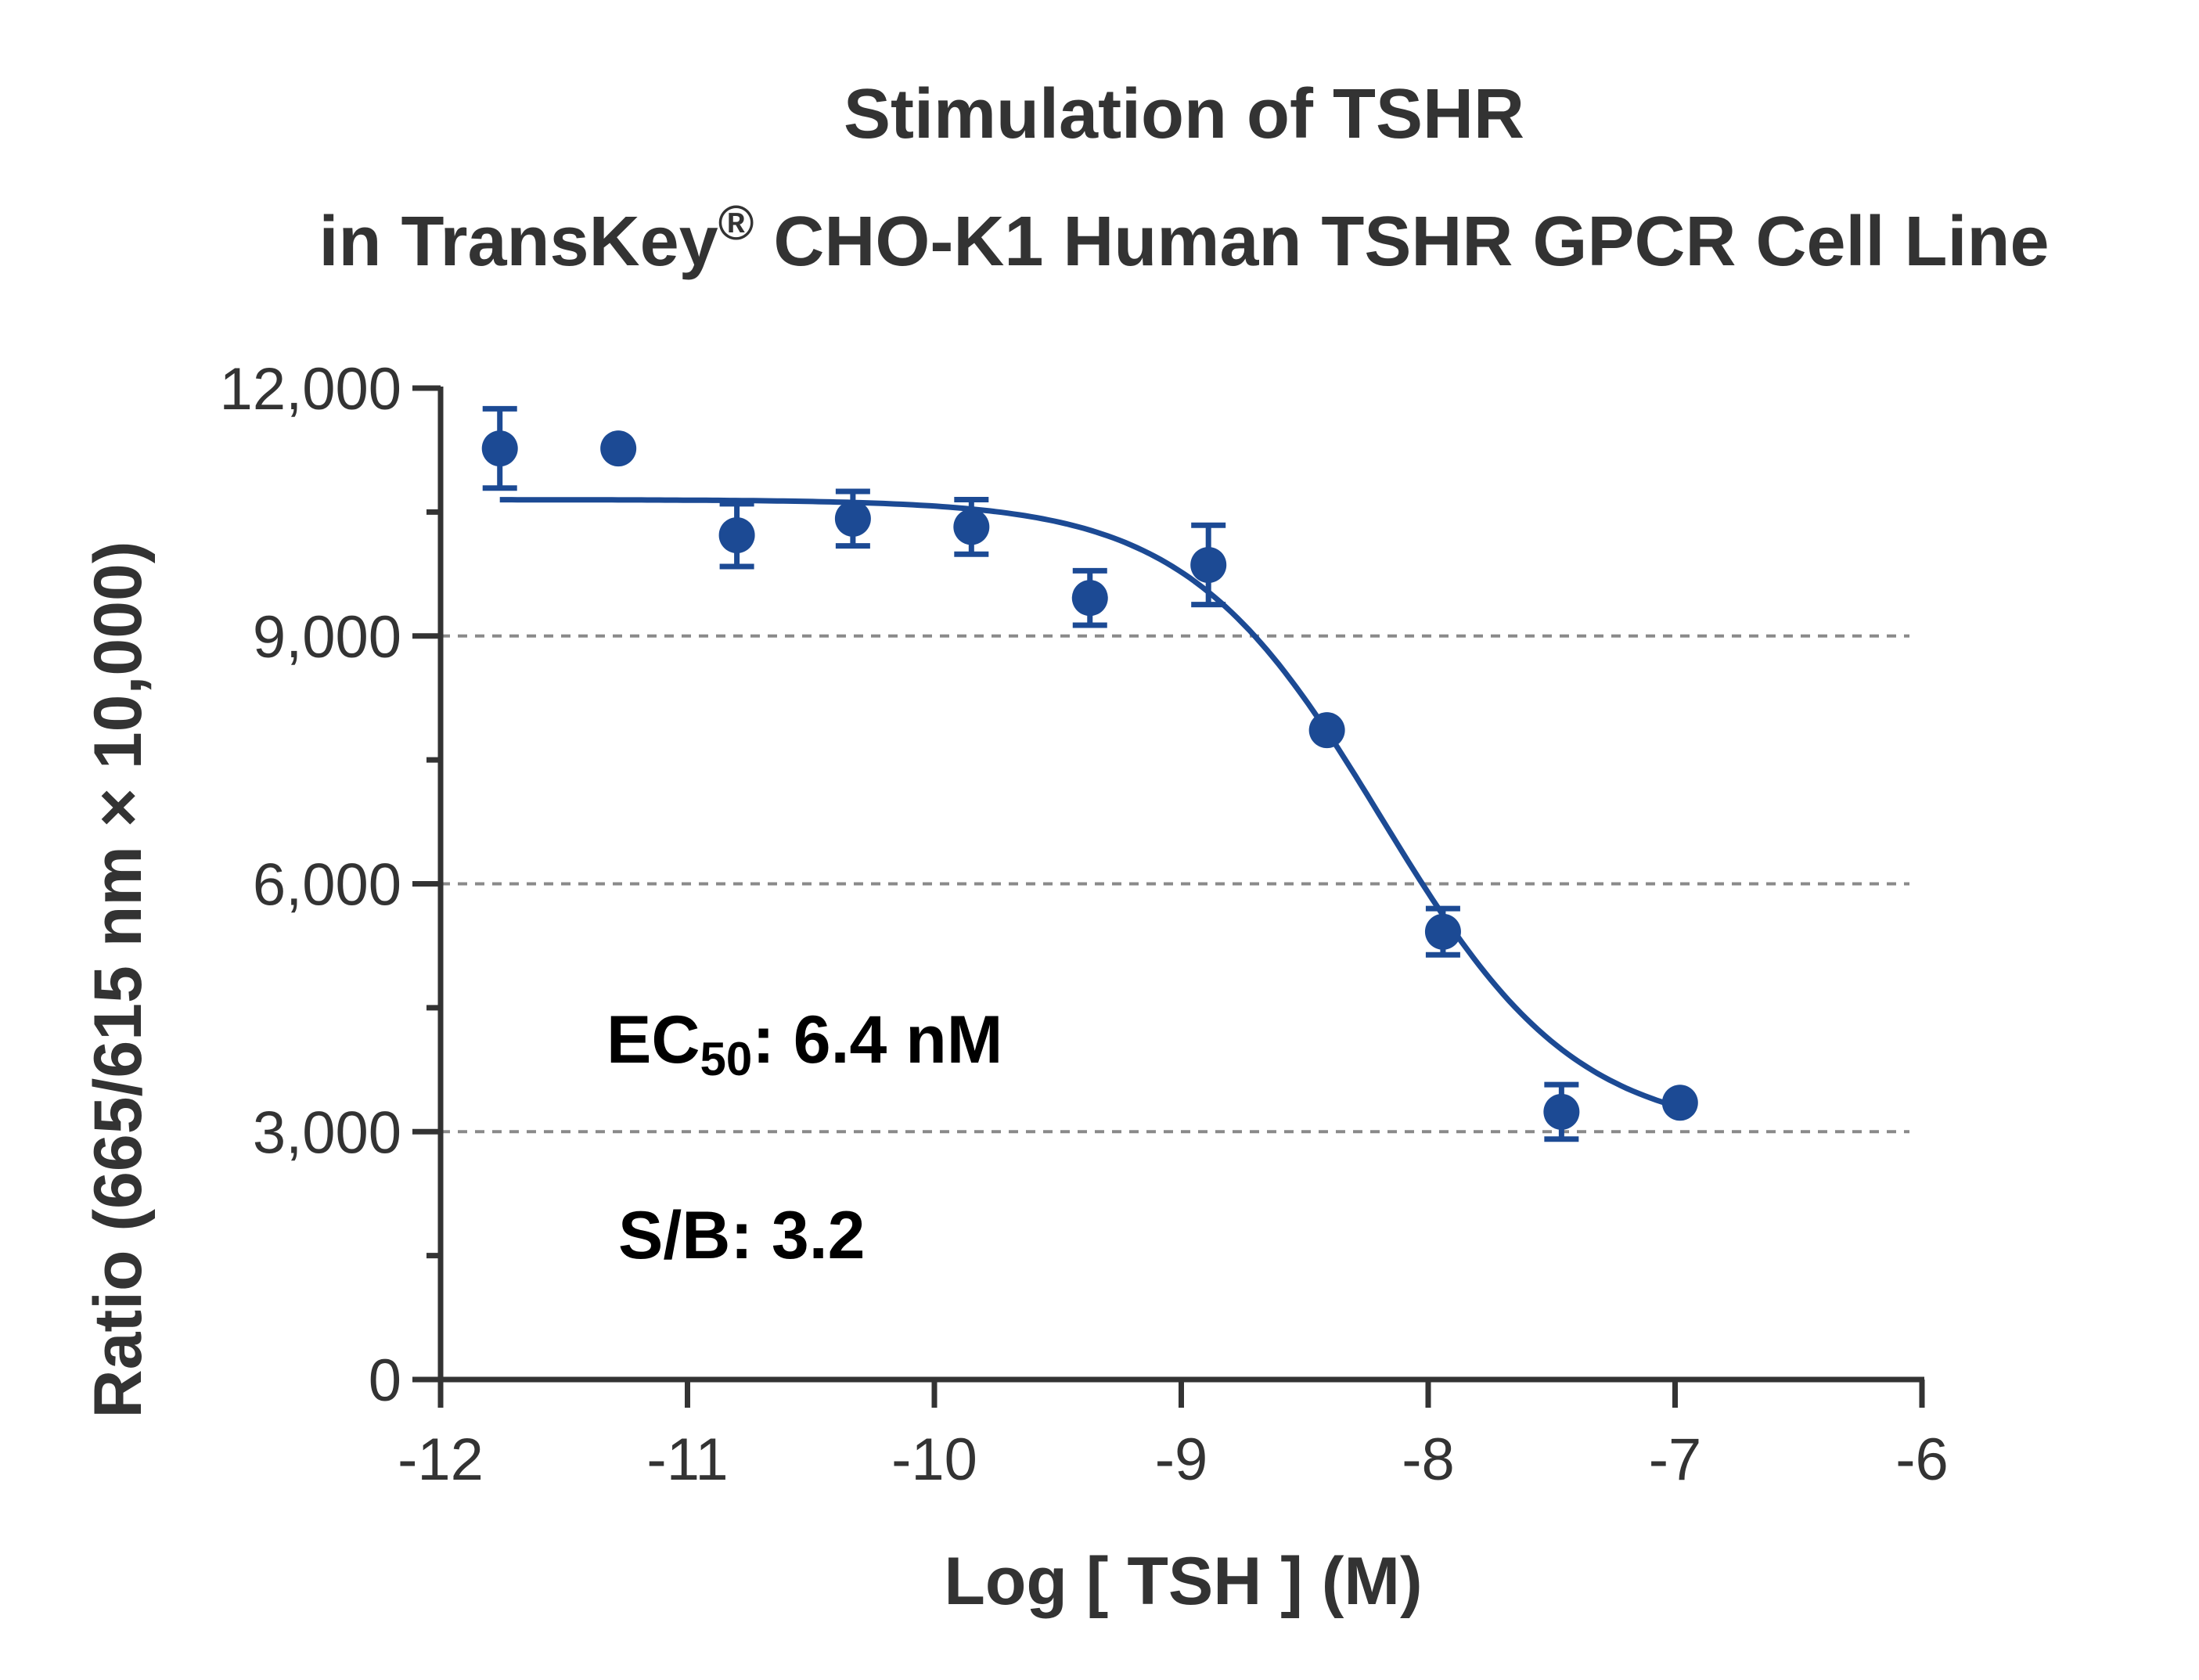 Image resolution: width=2199 pixels, height=1680 pixels. Describe the element at coordinates (327, 885) in the screenshot. I see `y-tick-label: 6,000` at that location.